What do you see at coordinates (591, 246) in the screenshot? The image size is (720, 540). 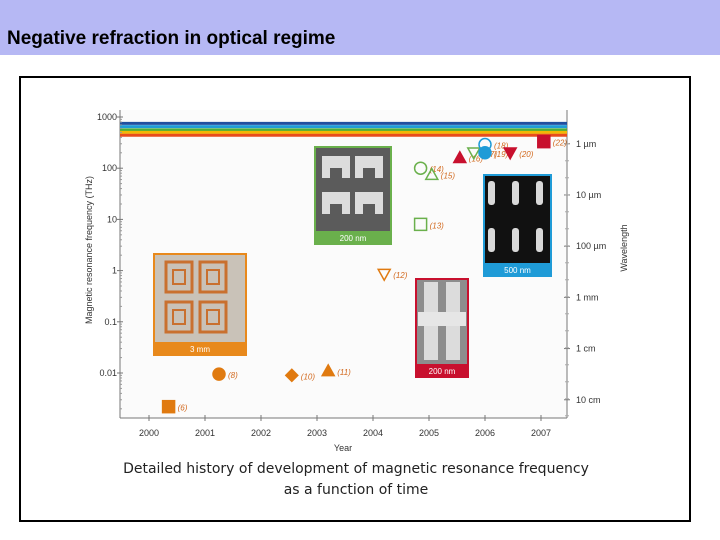 I see `wavelength-tick-label: 100 µm` at bounding box center [591, 246].